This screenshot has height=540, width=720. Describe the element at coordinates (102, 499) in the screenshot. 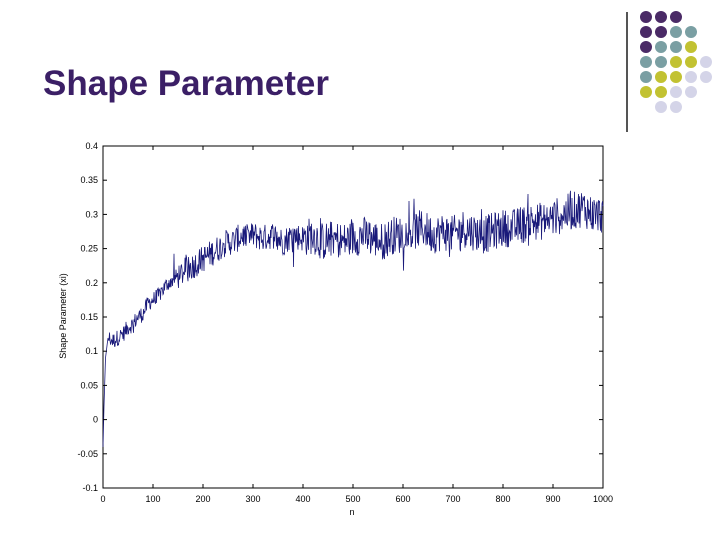

I see `x-tick-label: 0` at that location.